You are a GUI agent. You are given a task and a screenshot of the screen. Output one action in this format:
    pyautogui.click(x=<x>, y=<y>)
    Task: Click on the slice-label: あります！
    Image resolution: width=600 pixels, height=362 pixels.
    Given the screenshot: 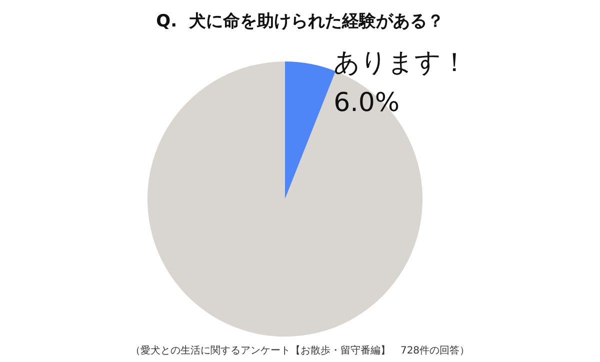 What is the action you would take?
    pyautogui.click(x=401, y=63)
    